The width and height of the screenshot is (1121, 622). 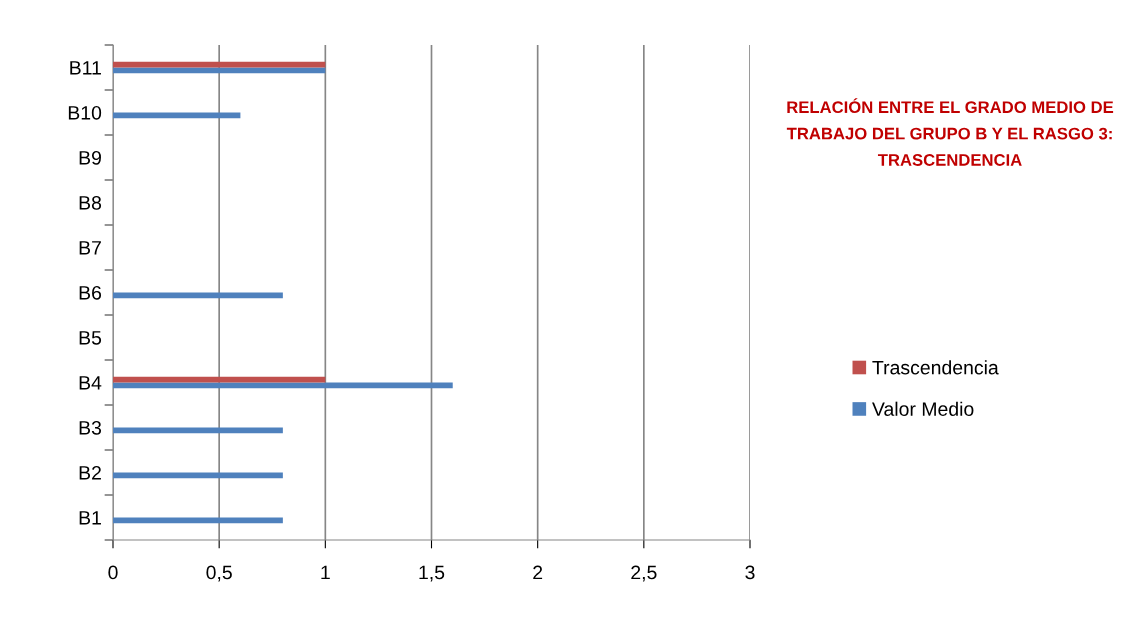 I want to click on y-tick-label: B1, so click(x=90, y=518).